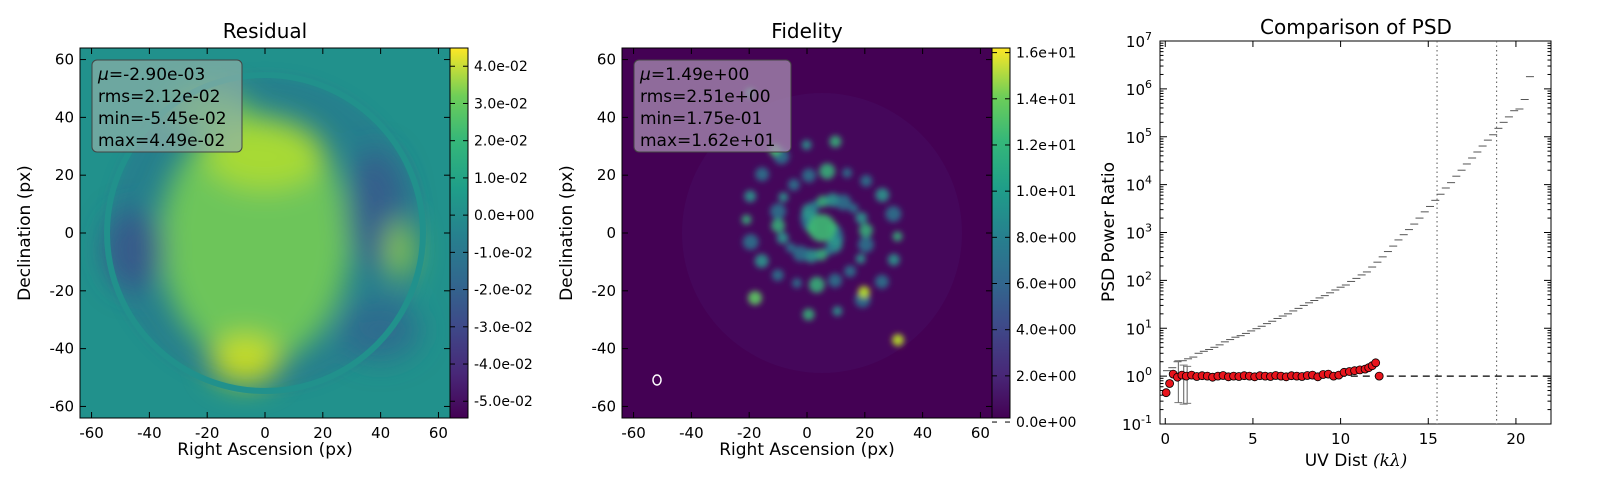 Image resolution: width=1600 pixels, height=504 pixels. Describe the element at coordinates (64, 117) in the screenshot. I see `residual-ytick-label: 40` at that location.